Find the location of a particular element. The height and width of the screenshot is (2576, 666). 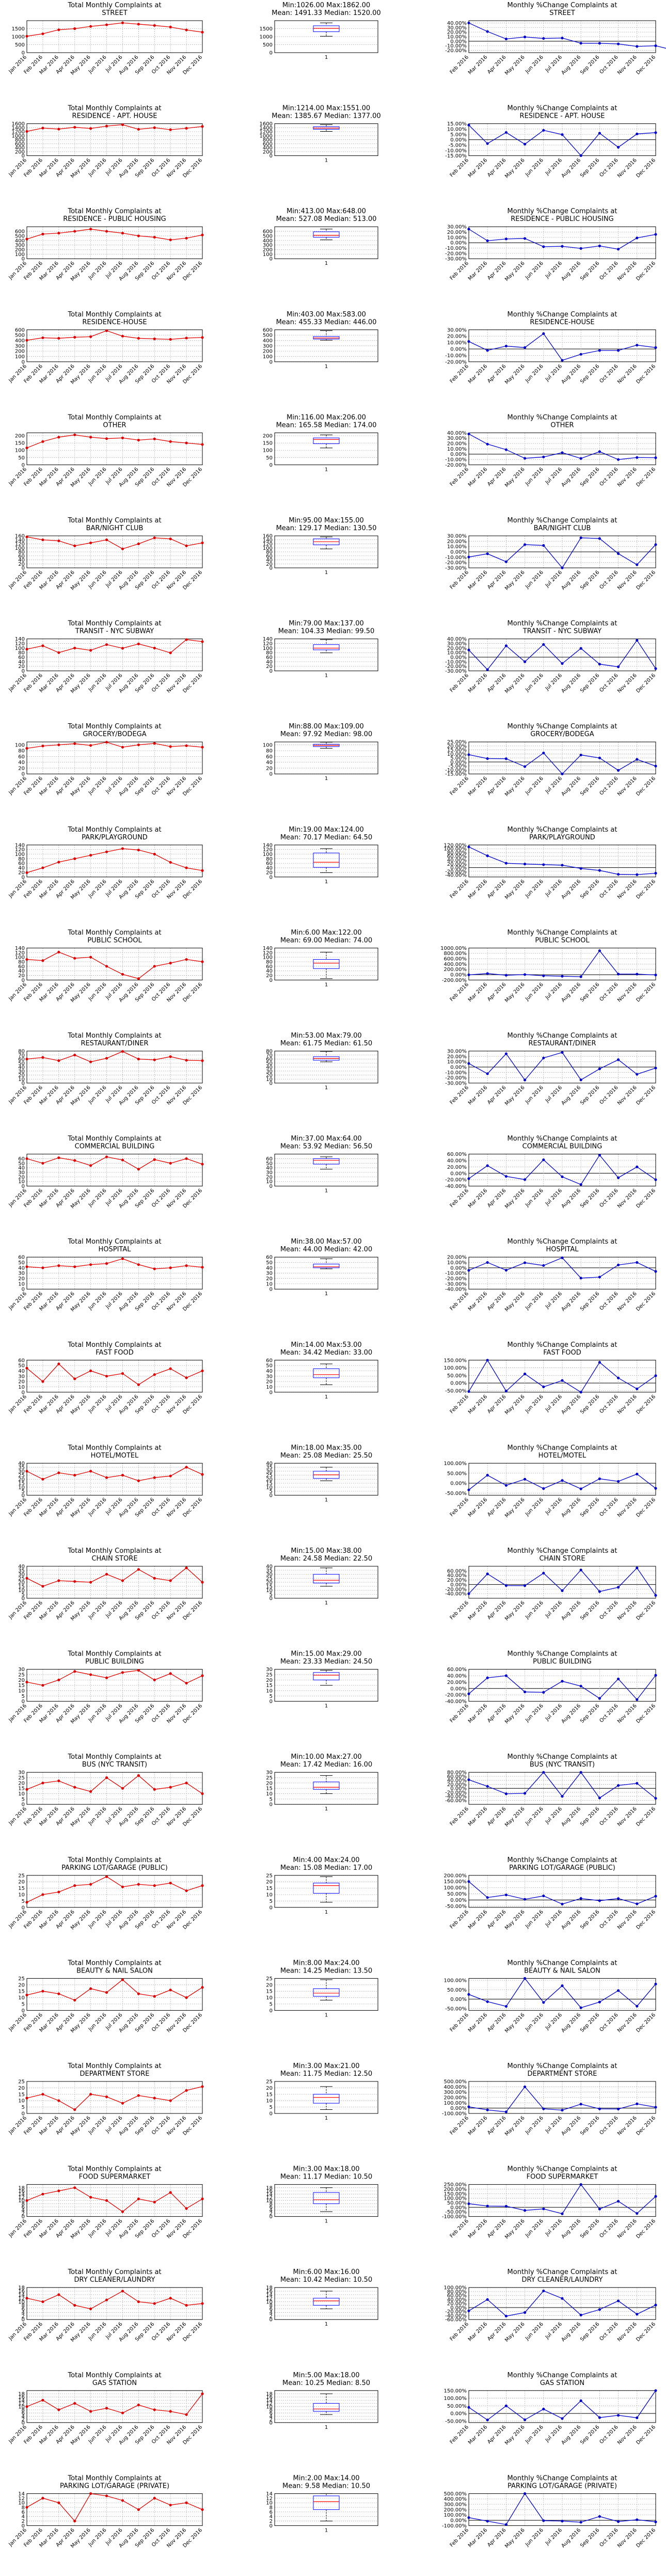

y-tick-label: 60 is located at coordinates (21, 556).